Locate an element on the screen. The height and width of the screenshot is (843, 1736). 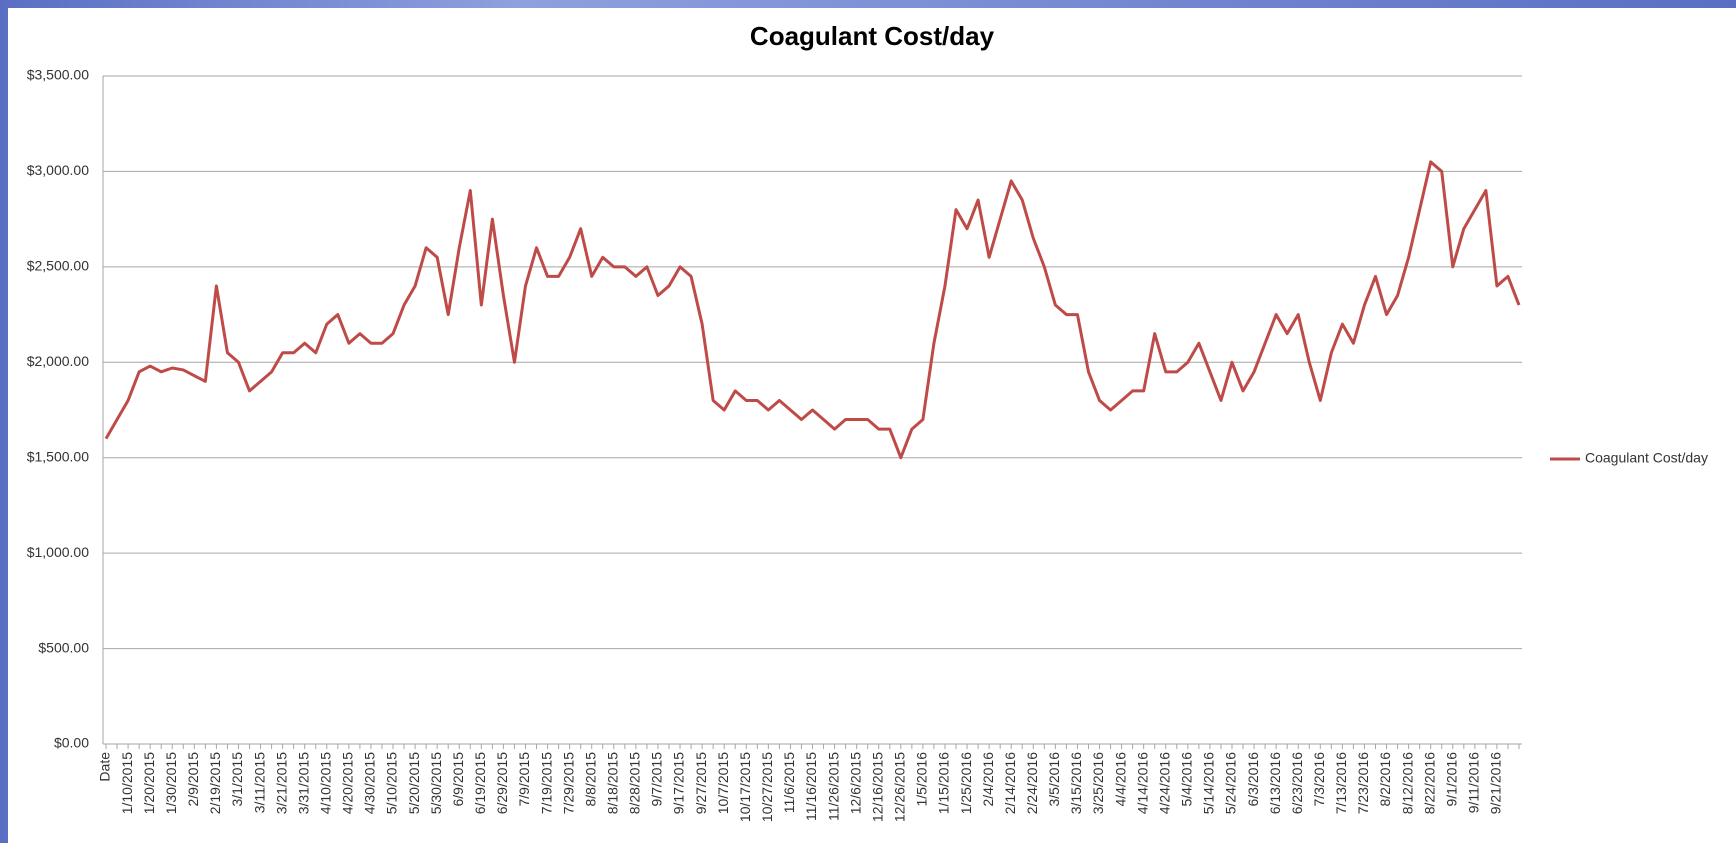
x-tick-label: 9/21/2016 is located at coordinates (1496, 783).